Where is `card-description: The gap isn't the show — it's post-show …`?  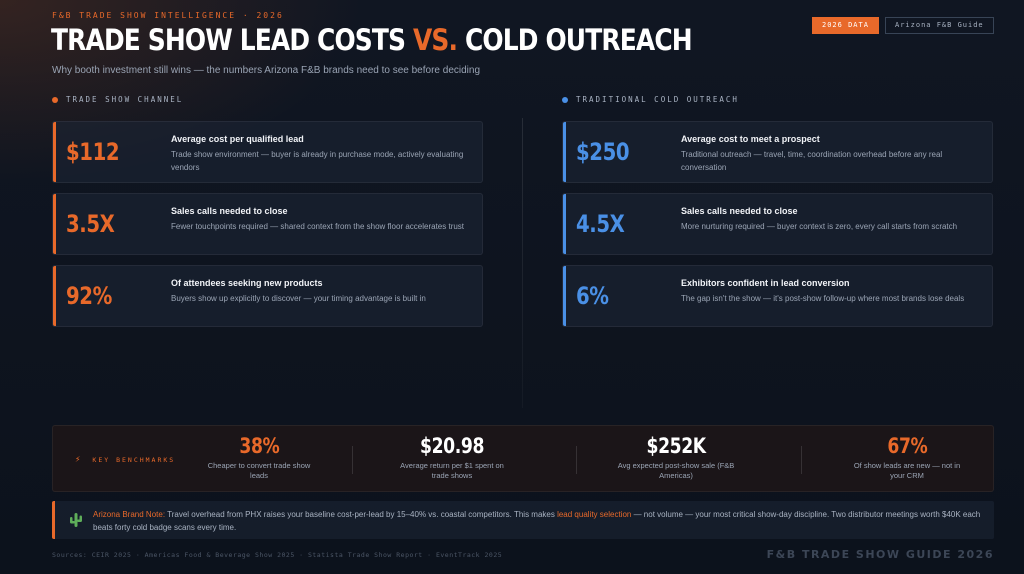 card-description: The gap isn't the show — it's post-show … is located at coordinates (823, 298).